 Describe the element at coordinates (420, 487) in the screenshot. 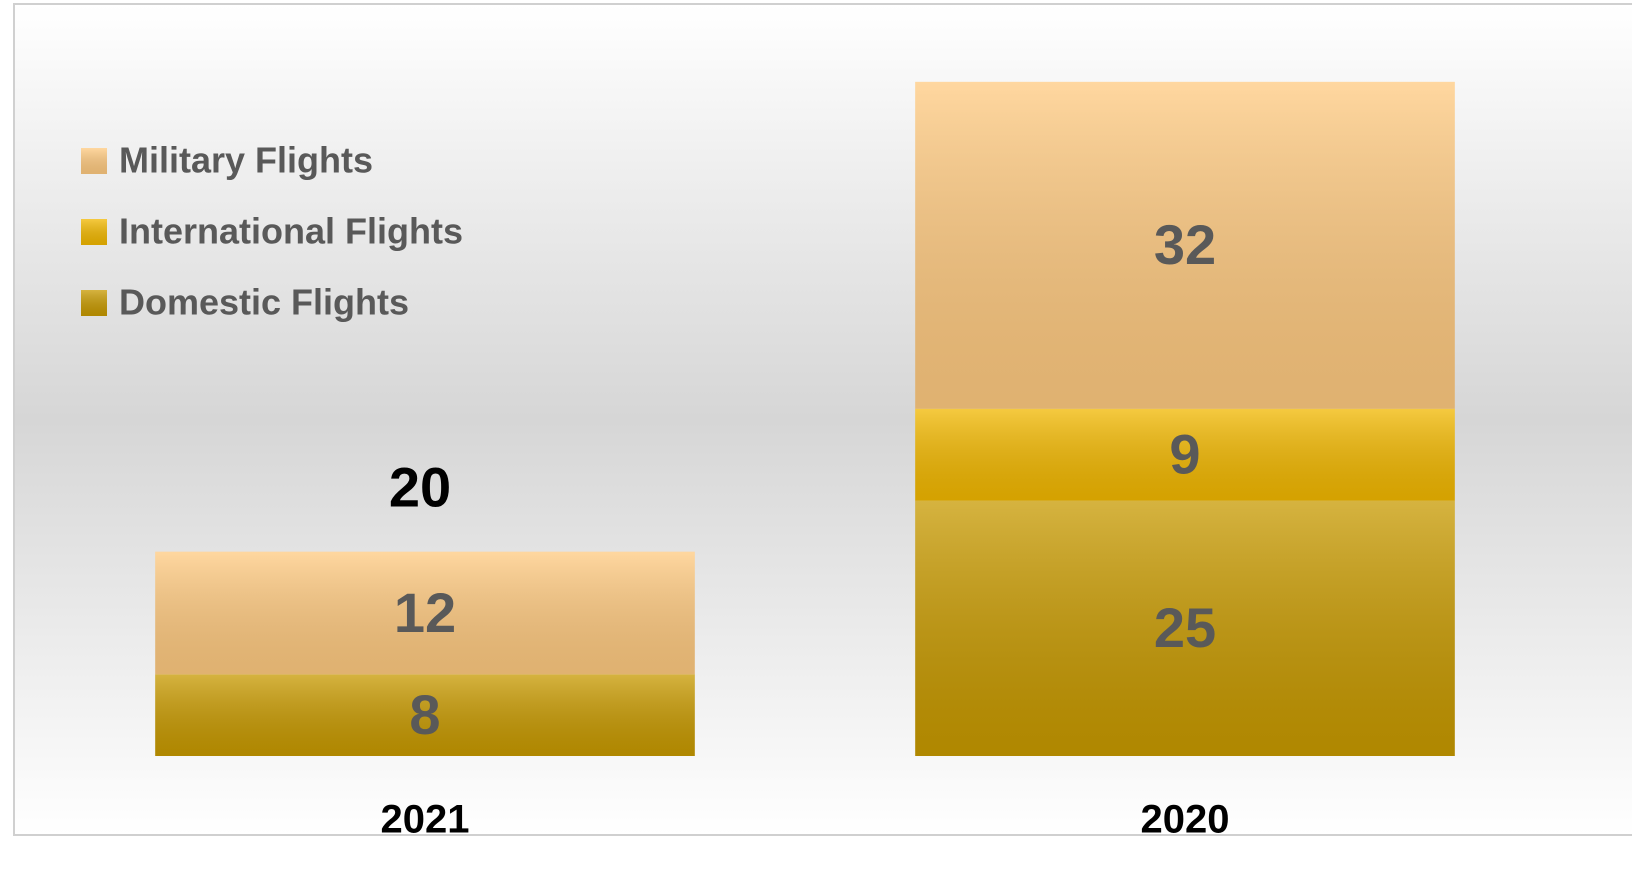

I see `total-label: 20` at that location.